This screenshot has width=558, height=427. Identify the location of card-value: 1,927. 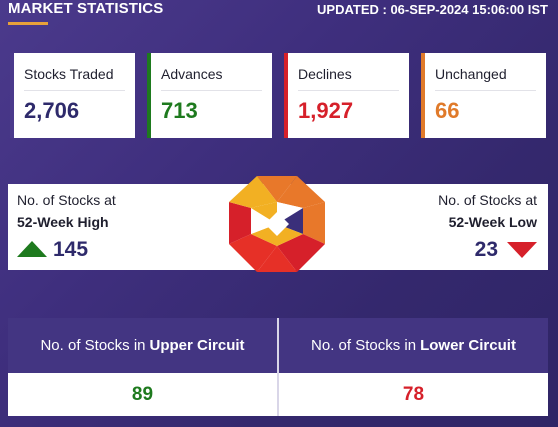
(326, 110).